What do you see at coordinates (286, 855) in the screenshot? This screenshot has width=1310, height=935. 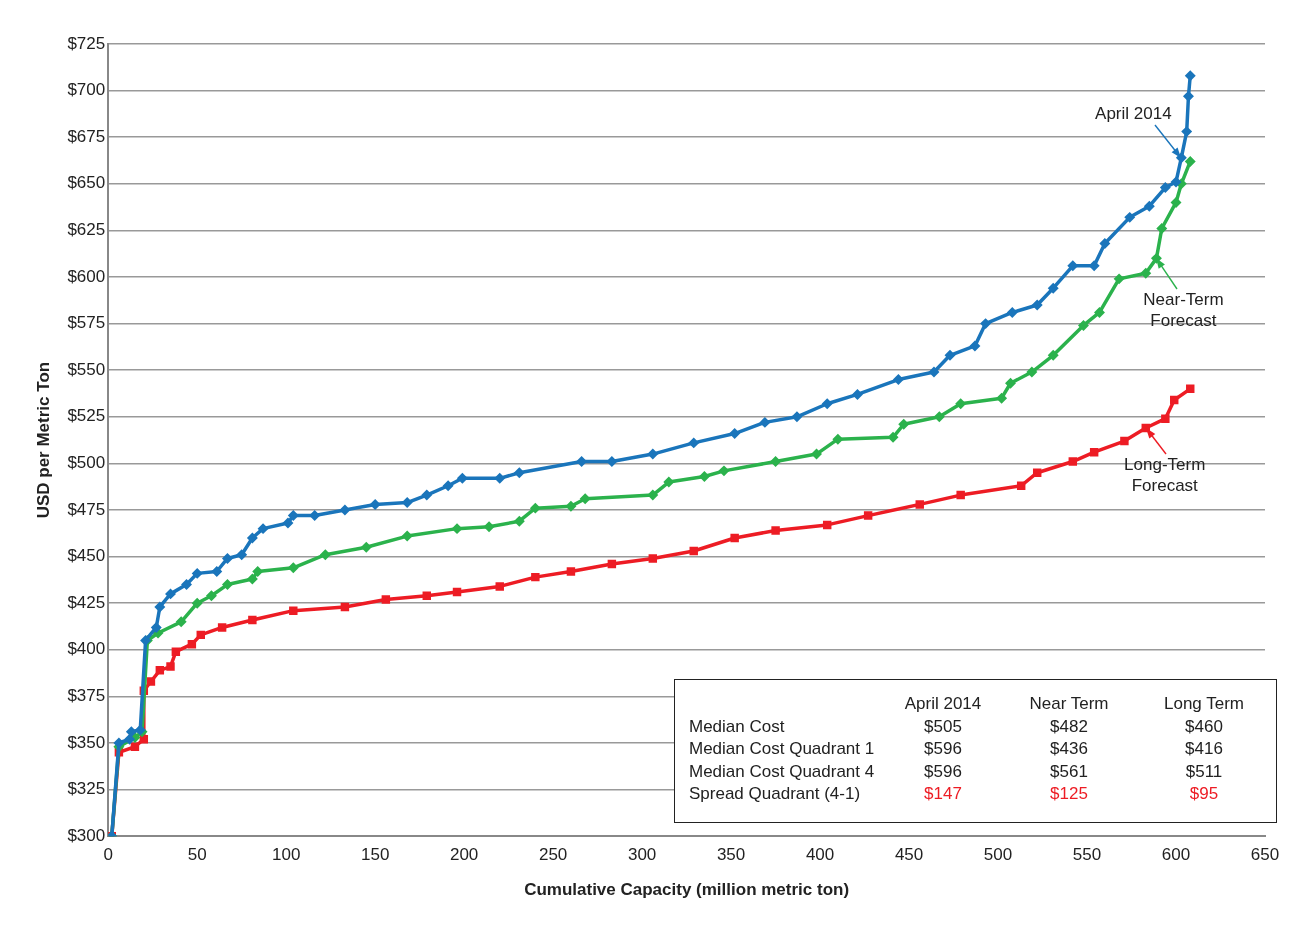 I see `x-tick-label: 100` at bounding box center [286, 855].